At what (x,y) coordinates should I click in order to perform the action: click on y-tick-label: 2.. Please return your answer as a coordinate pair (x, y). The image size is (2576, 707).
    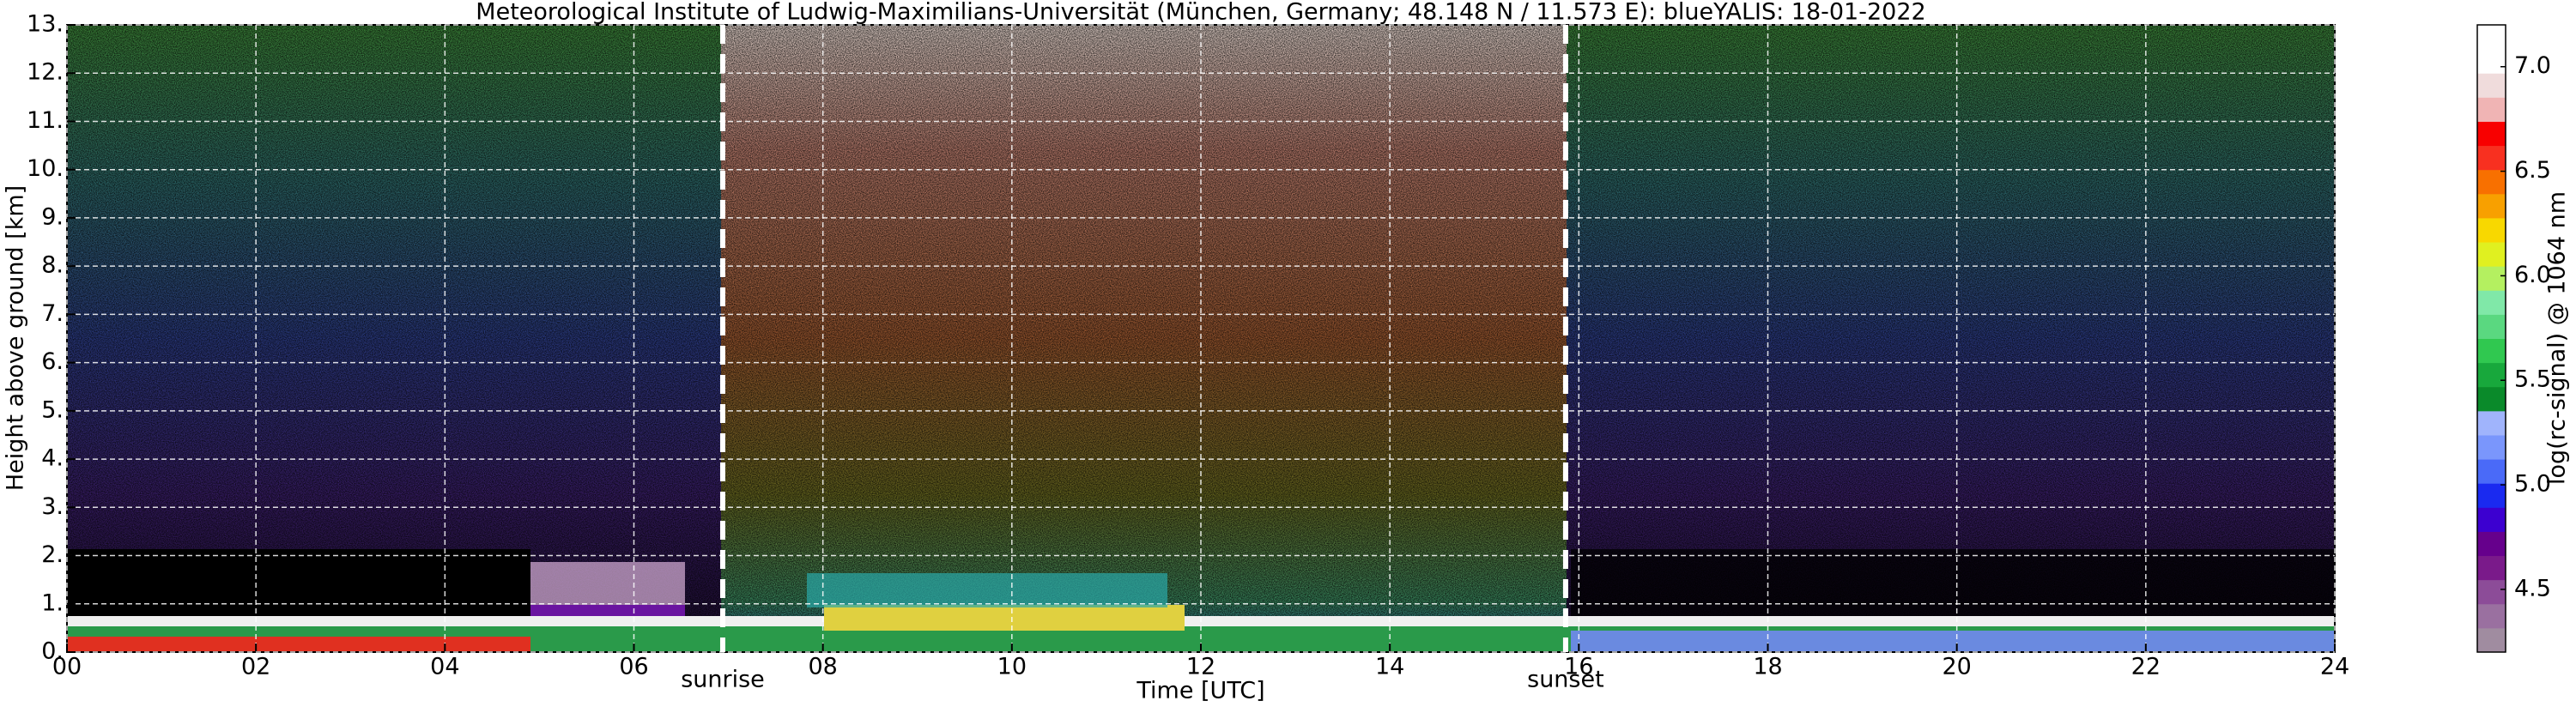
    Looking at the image, I should click on (52, 554).